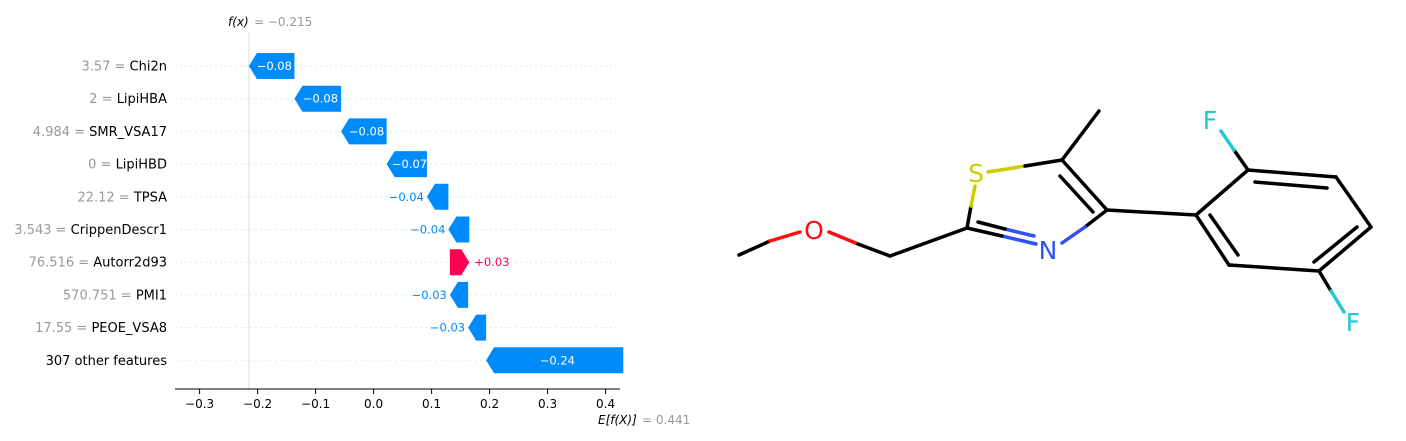  I want to click on x-tick-label: 0.2, so click(489, 404).